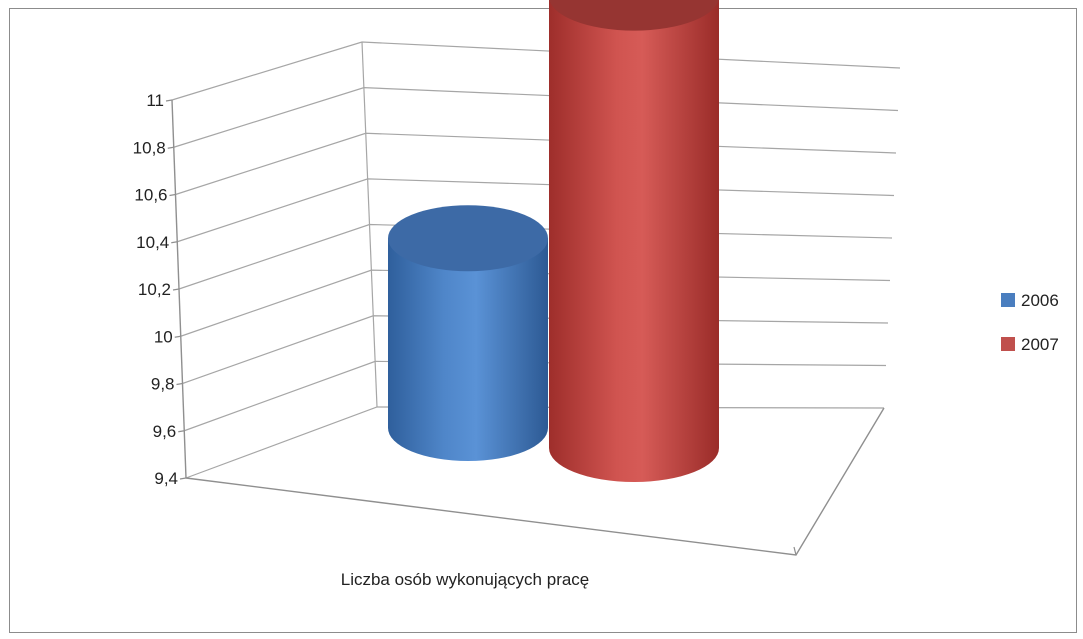 This screenshot has width=1083, height=639. Describe the element at coordinates (165, 431) in the screenshot. I see `y-tick-label: 9,6` at that location.